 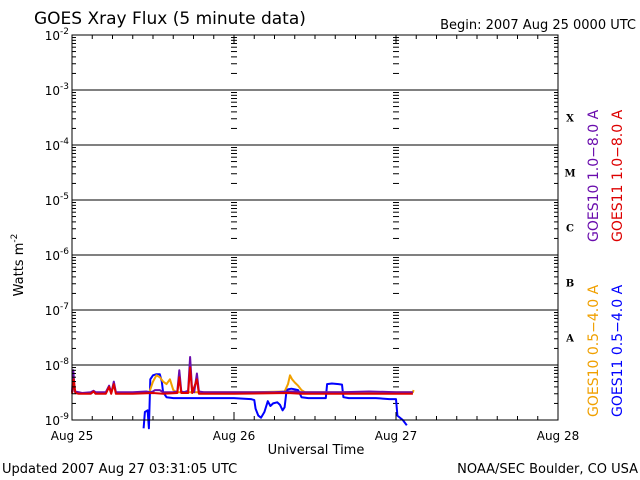 What do you see at coordinates (72, 436) in the screenshot?
I see `x-tick-label: Aug 25` at bounding box center [72, 436].